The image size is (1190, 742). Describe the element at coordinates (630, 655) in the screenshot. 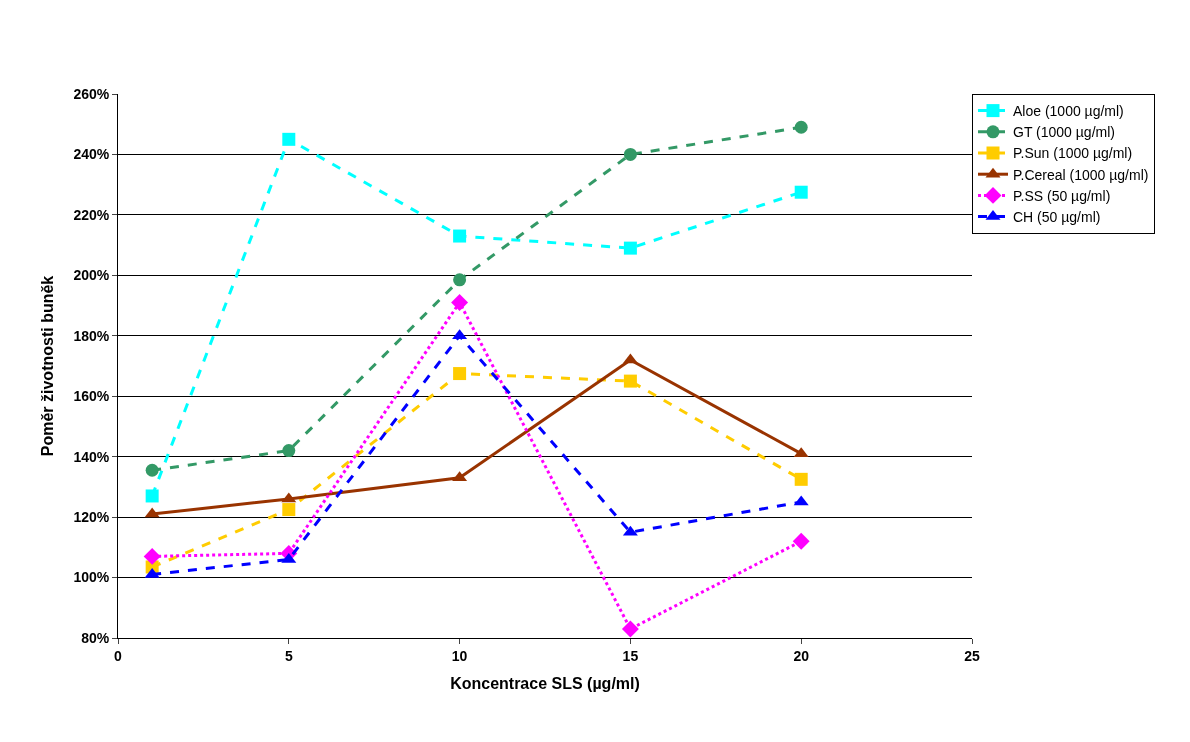

I see `x-tick-label: 15` at that location.